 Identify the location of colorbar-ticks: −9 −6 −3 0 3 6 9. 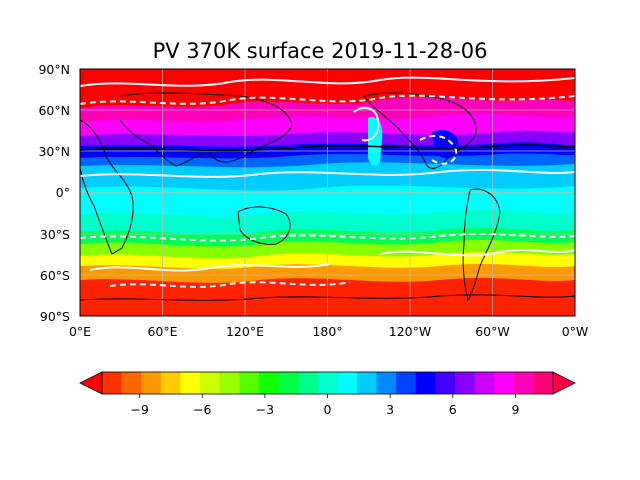
(324, 405).